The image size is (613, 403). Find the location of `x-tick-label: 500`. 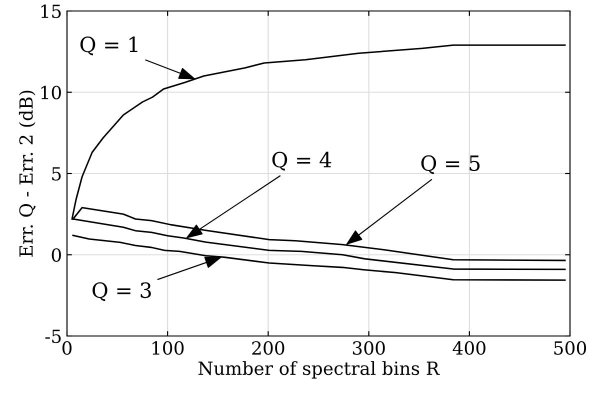

x-tick-label: 500 is located at coordinates (570, 348).